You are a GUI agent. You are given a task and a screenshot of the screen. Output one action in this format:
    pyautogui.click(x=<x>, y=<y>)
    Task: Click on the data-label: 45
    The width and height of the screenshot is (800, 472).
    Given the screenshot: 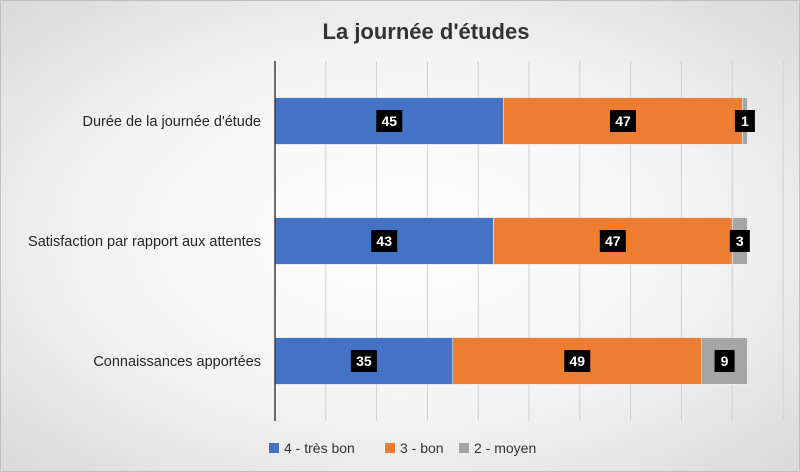 What is the action you would take?
    pyautogui.click(x=390, y=121)
    